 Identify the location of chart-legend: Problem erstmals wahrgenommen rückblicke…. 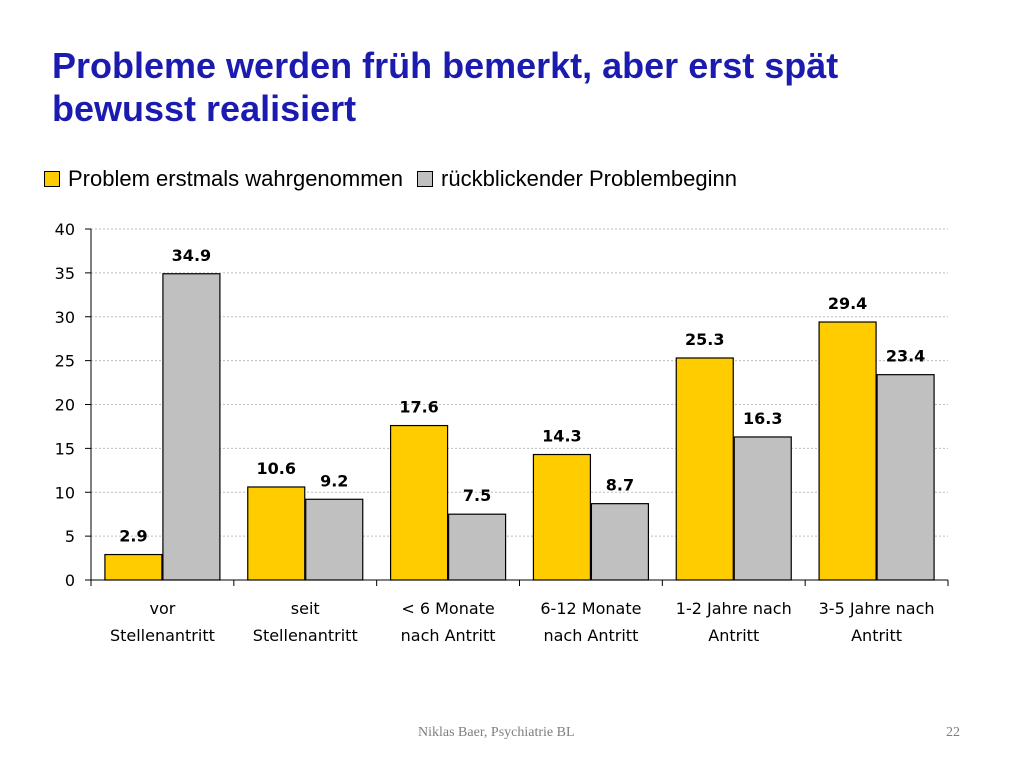
(397, 179).